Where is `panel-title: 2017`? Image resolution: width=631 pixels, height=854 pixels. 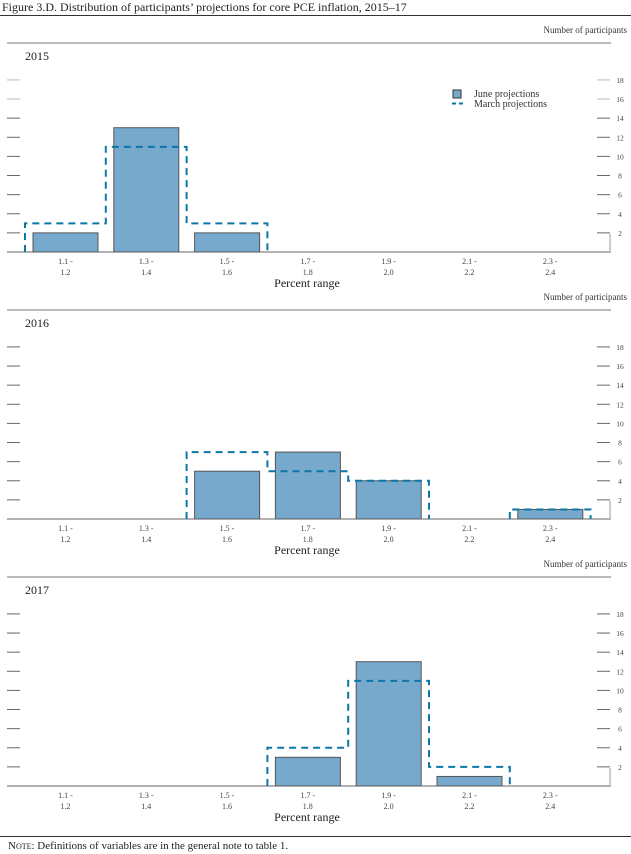 panel-title: 2017 is located at coordinates (37, 590).